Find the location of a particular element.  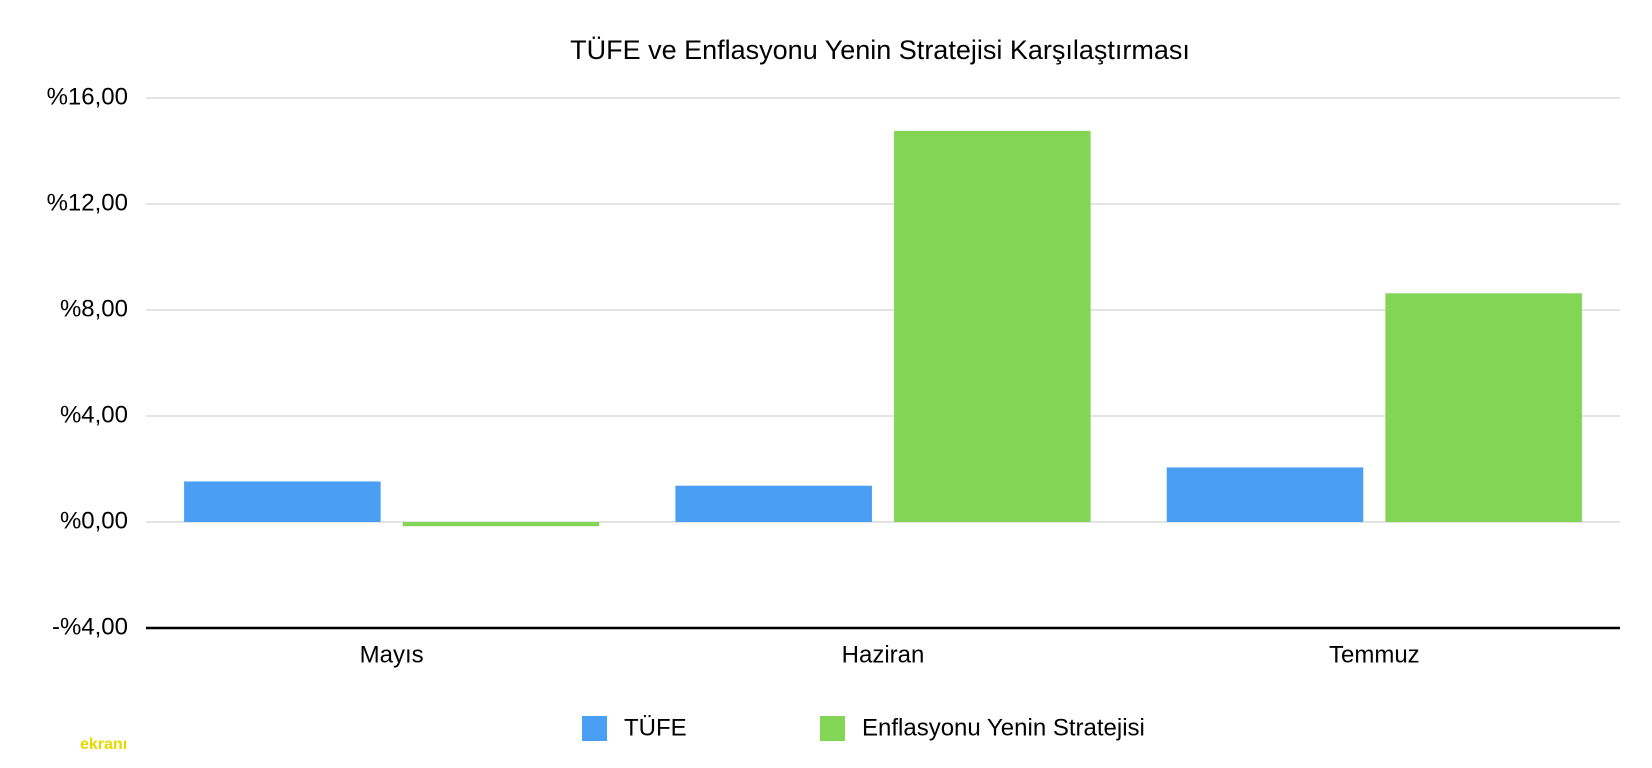

y-tick-label: %16,00 is located at coordinates (87, 96).